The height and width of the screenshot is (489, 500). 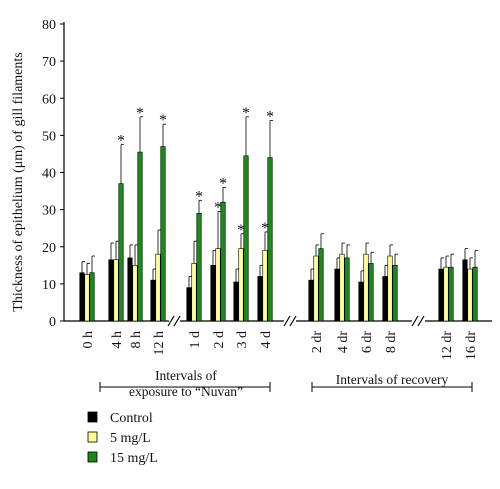 I want to click on y-tick-label: 30, so click(x=49, y=211).